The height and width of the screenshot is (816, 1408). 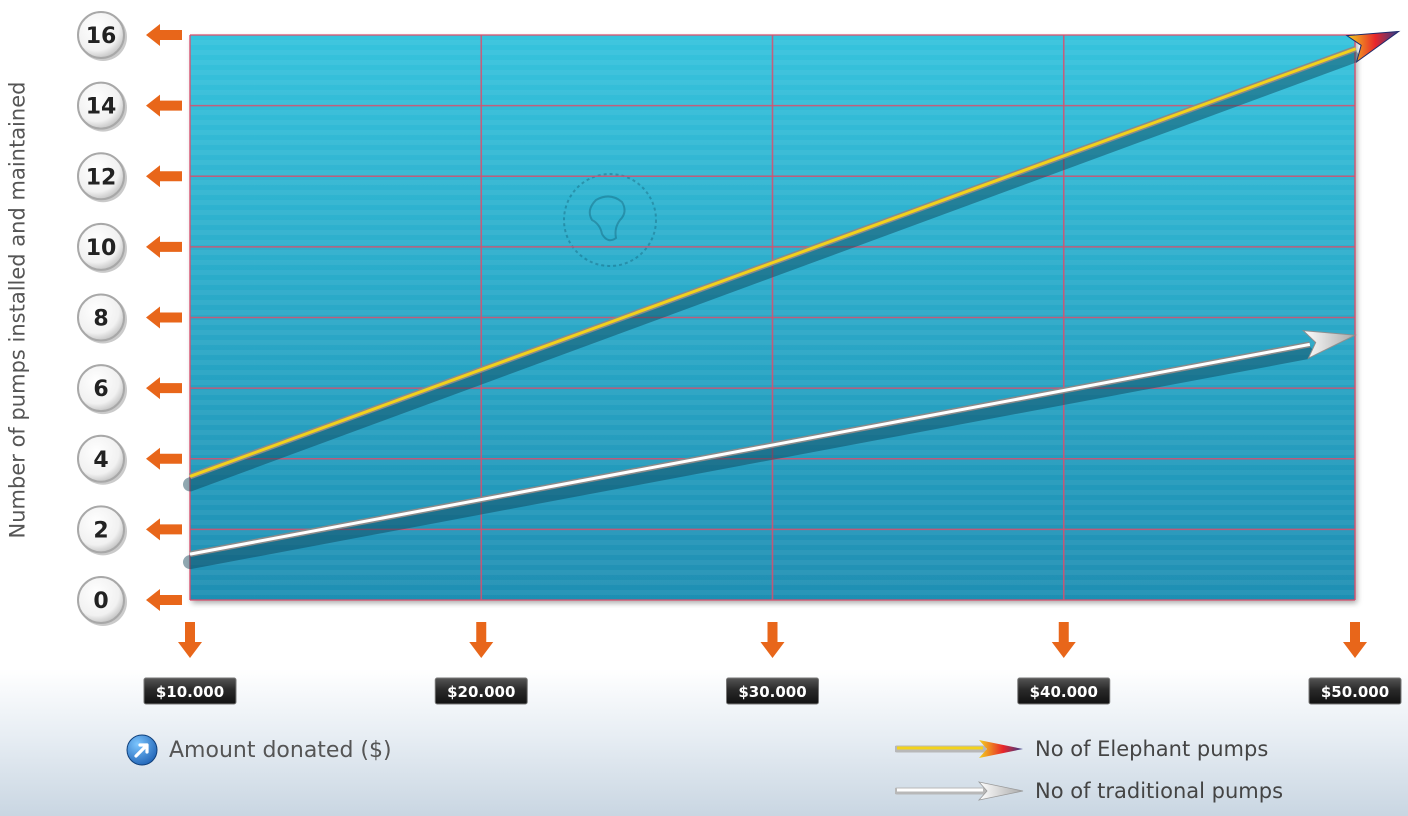 I want to click on legend-swatch-traditional, so click(x=959, y=791).